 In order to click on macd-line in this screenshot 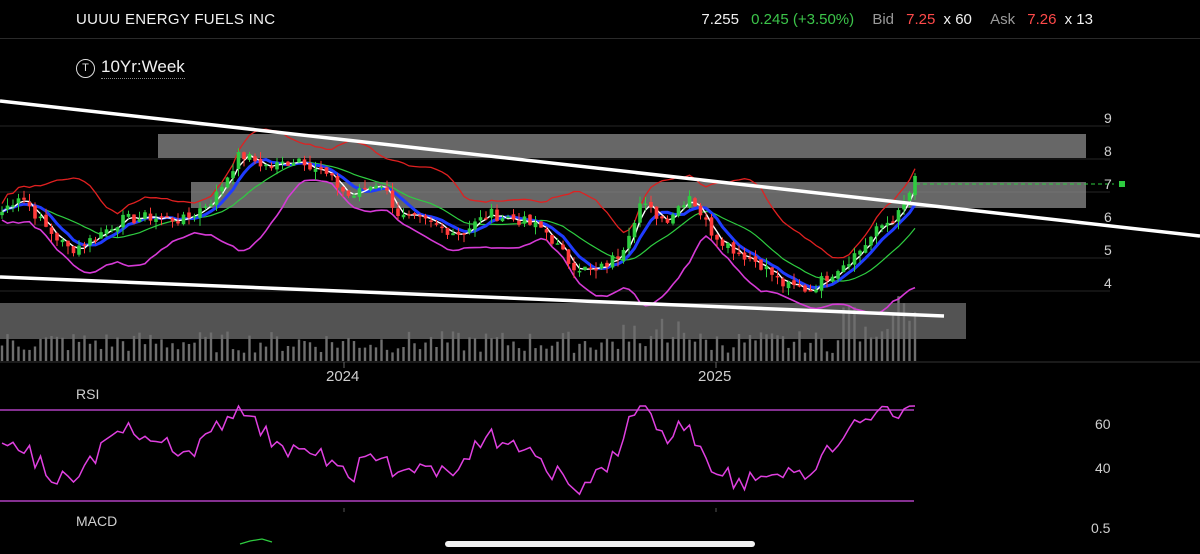, I will do `click(256, 541)`.